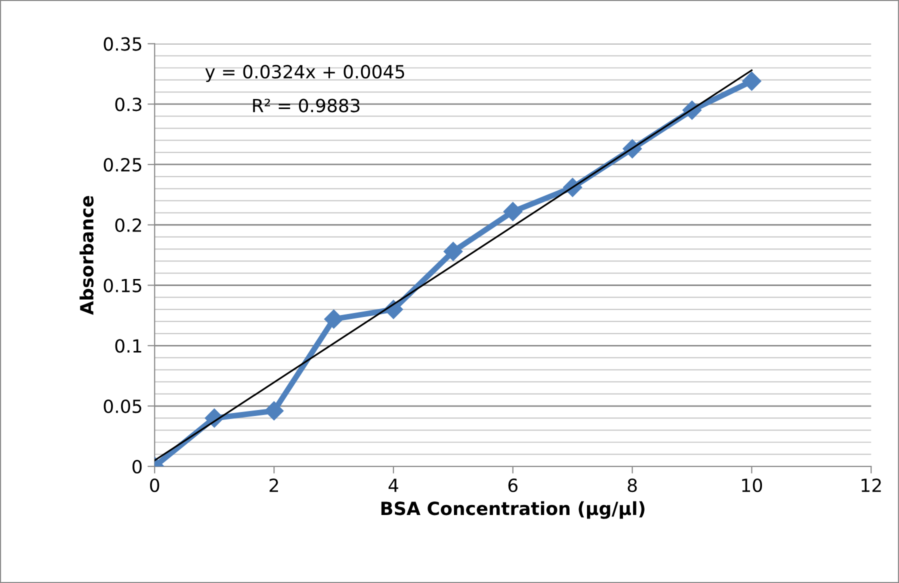  I want to click on y-tick-label: 0.3, so click(128, 105).